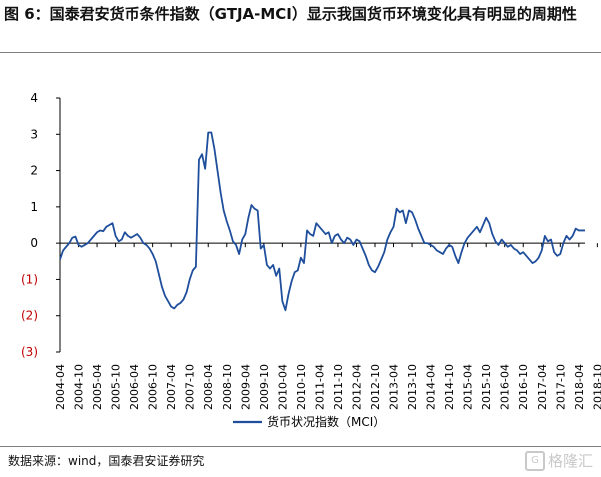 Image resolution: width=601 pixels, height=477 pixels. What do you see at coordinates (34, 134) in the screenshot?
I see `y-tick-label: 3` at bounding box center [34, 134].